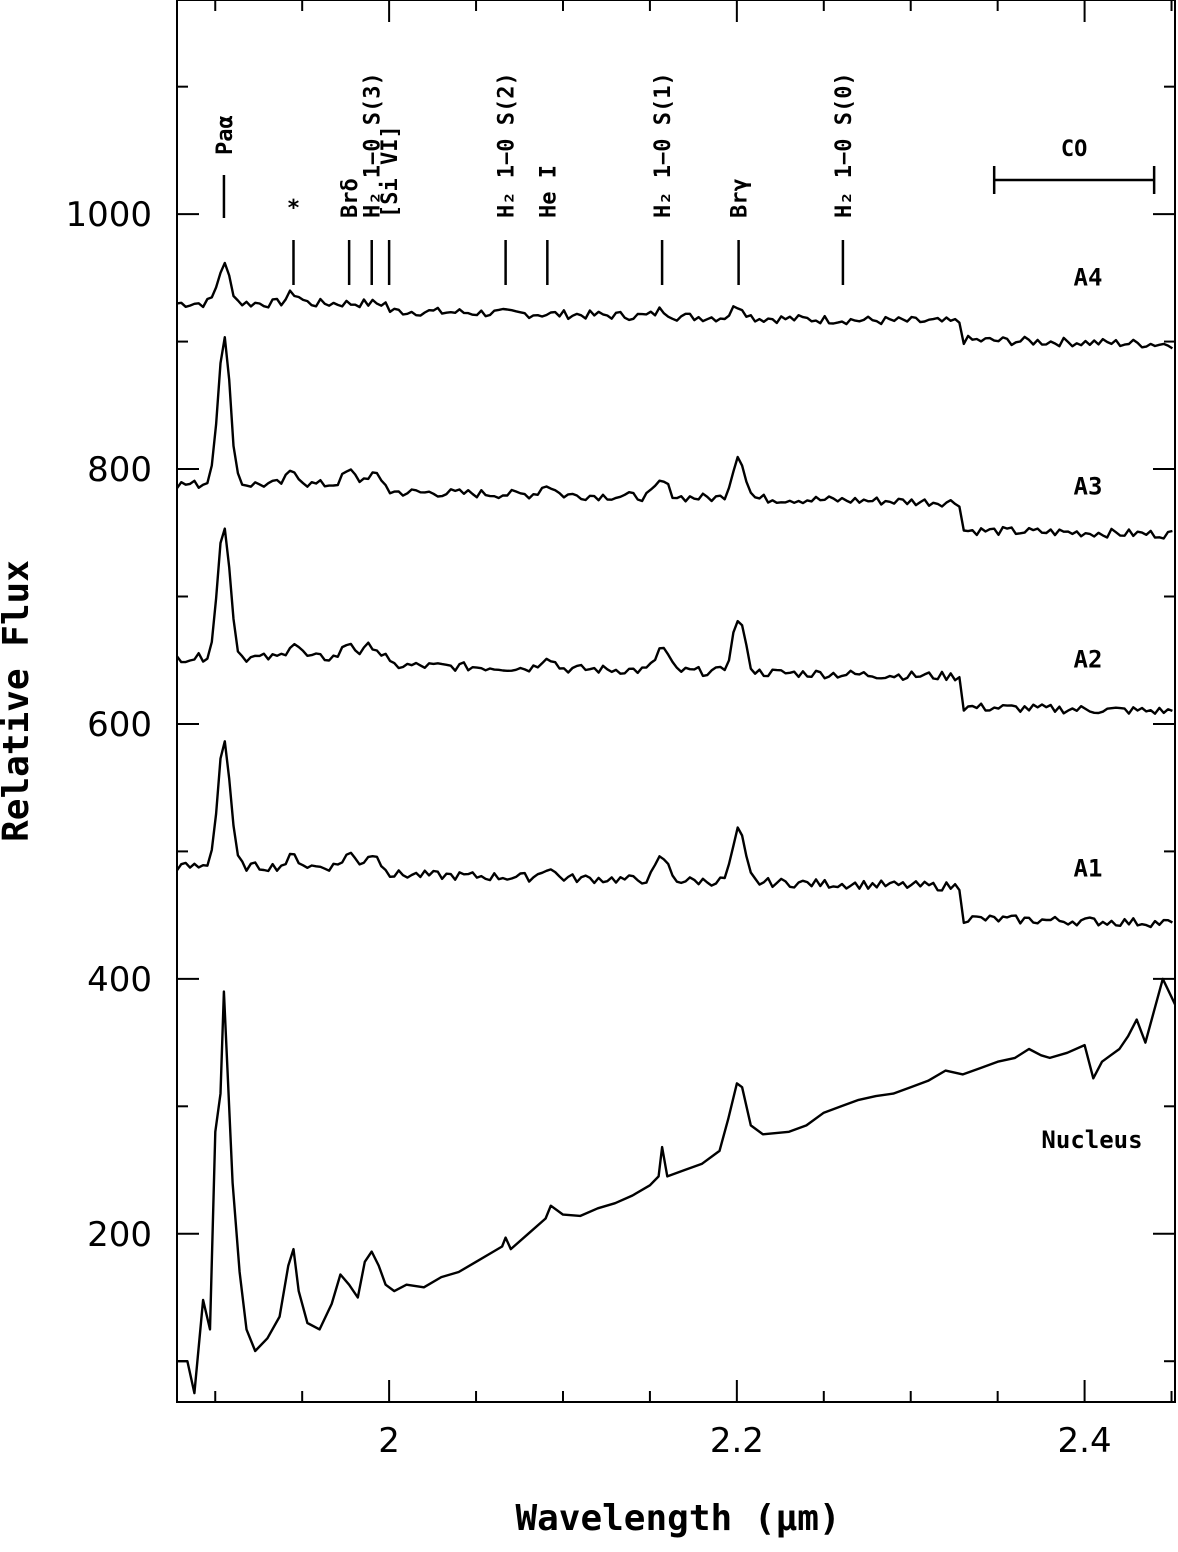 This screenshot has width=1178, height=1552. I want to click on series-label: A4, so click(1088, 277).